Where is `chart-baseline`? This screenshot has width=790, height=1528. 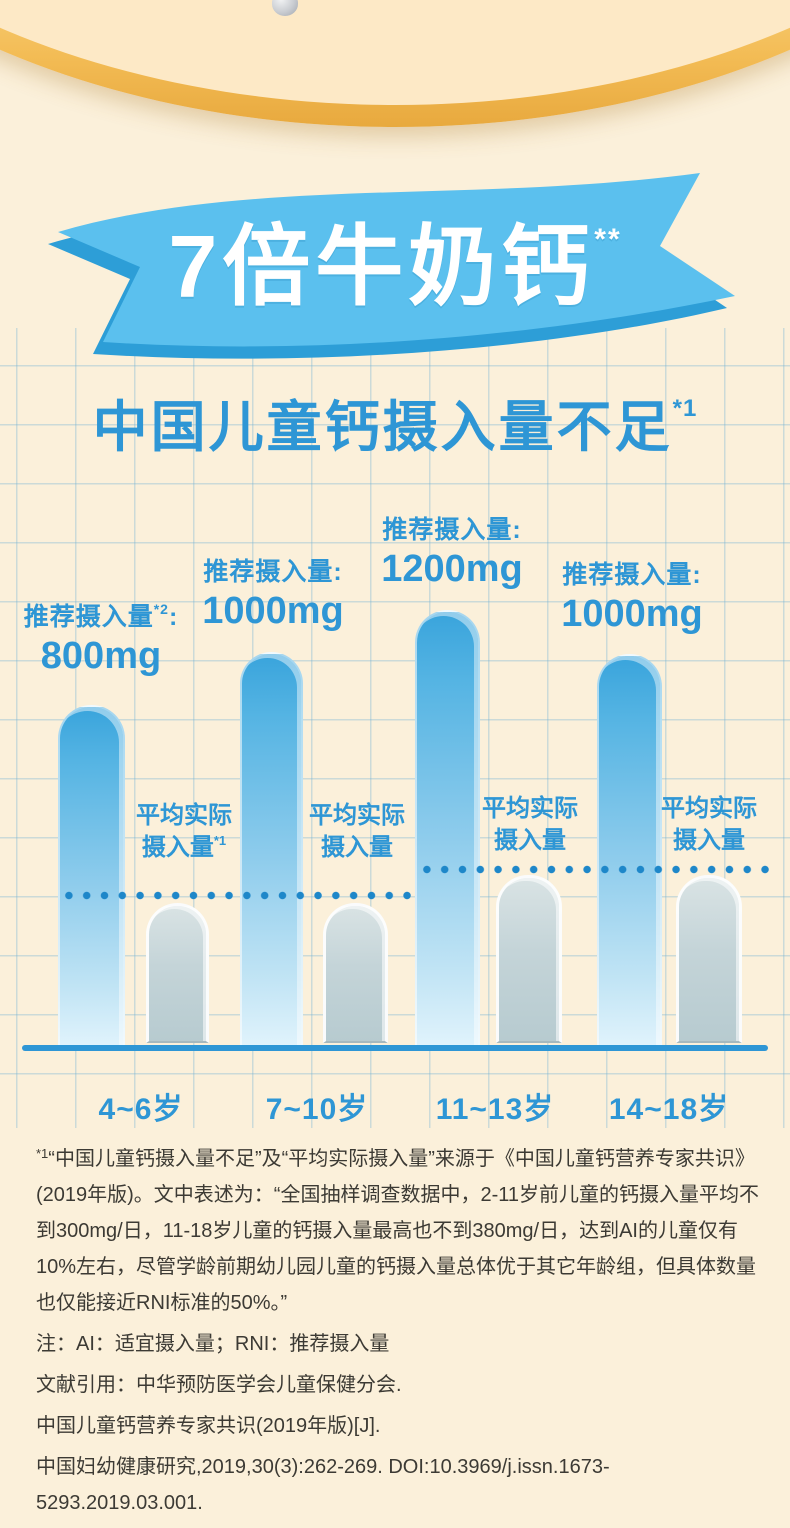
chart-baseline is located at coordinates (395, 1048).